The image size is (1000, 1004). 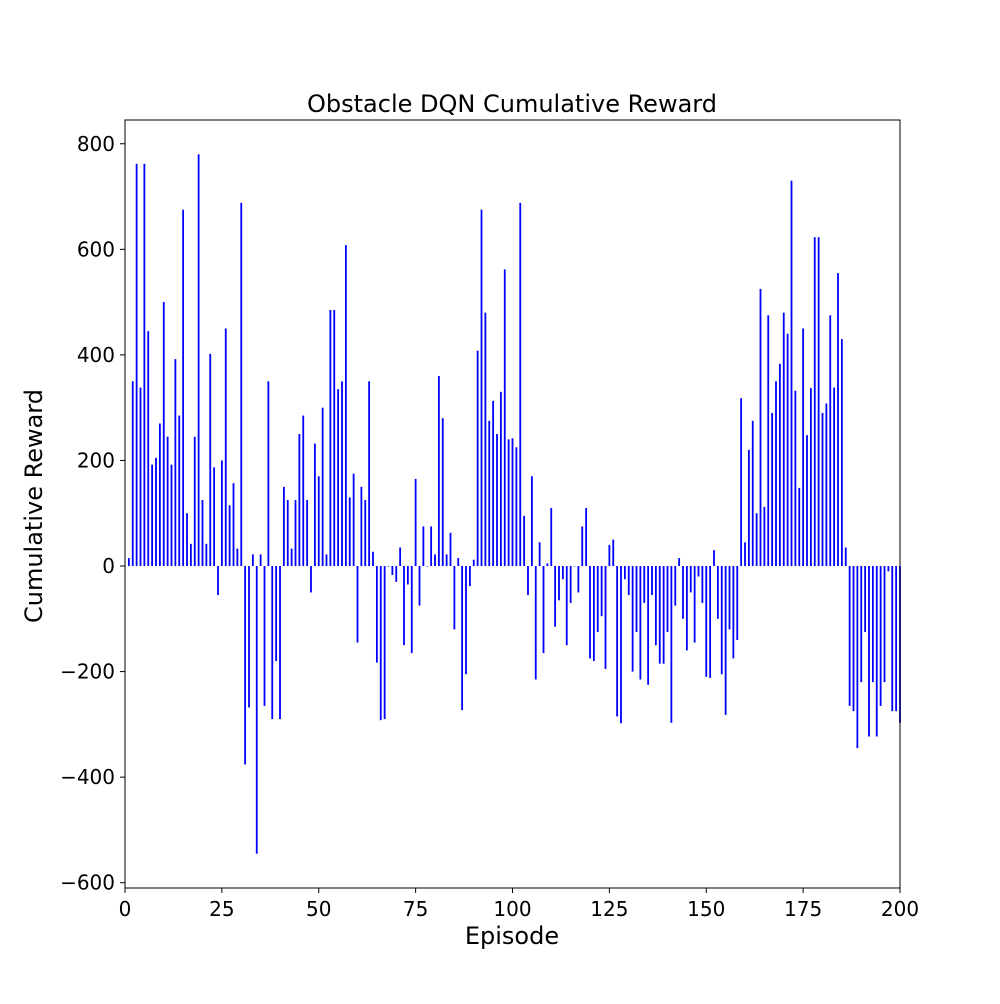 What do you see at coordinates (92, 513) in the screenshot?
I see `y-axis: −600 −400 −200 0 200 400 600 800` at bounding box center [92, 513].